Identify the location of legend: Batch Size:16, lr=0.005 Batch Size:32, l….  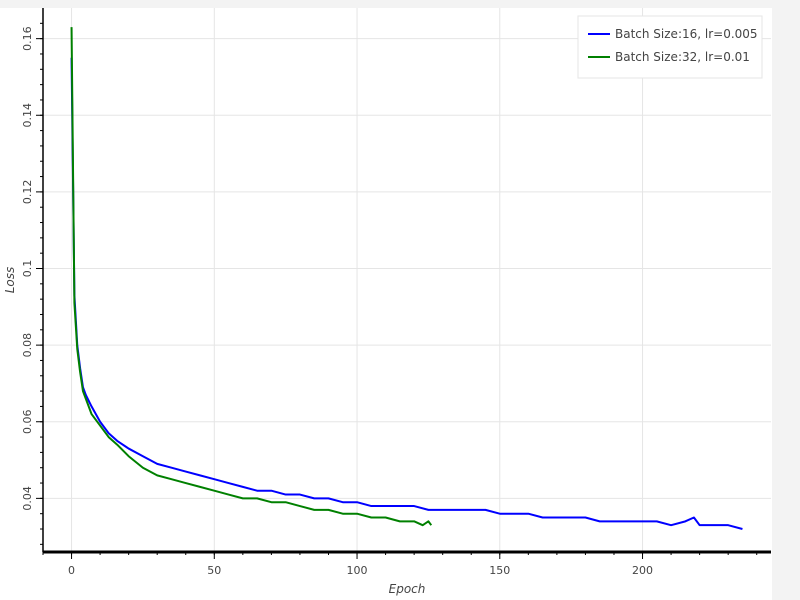
(670, 47).